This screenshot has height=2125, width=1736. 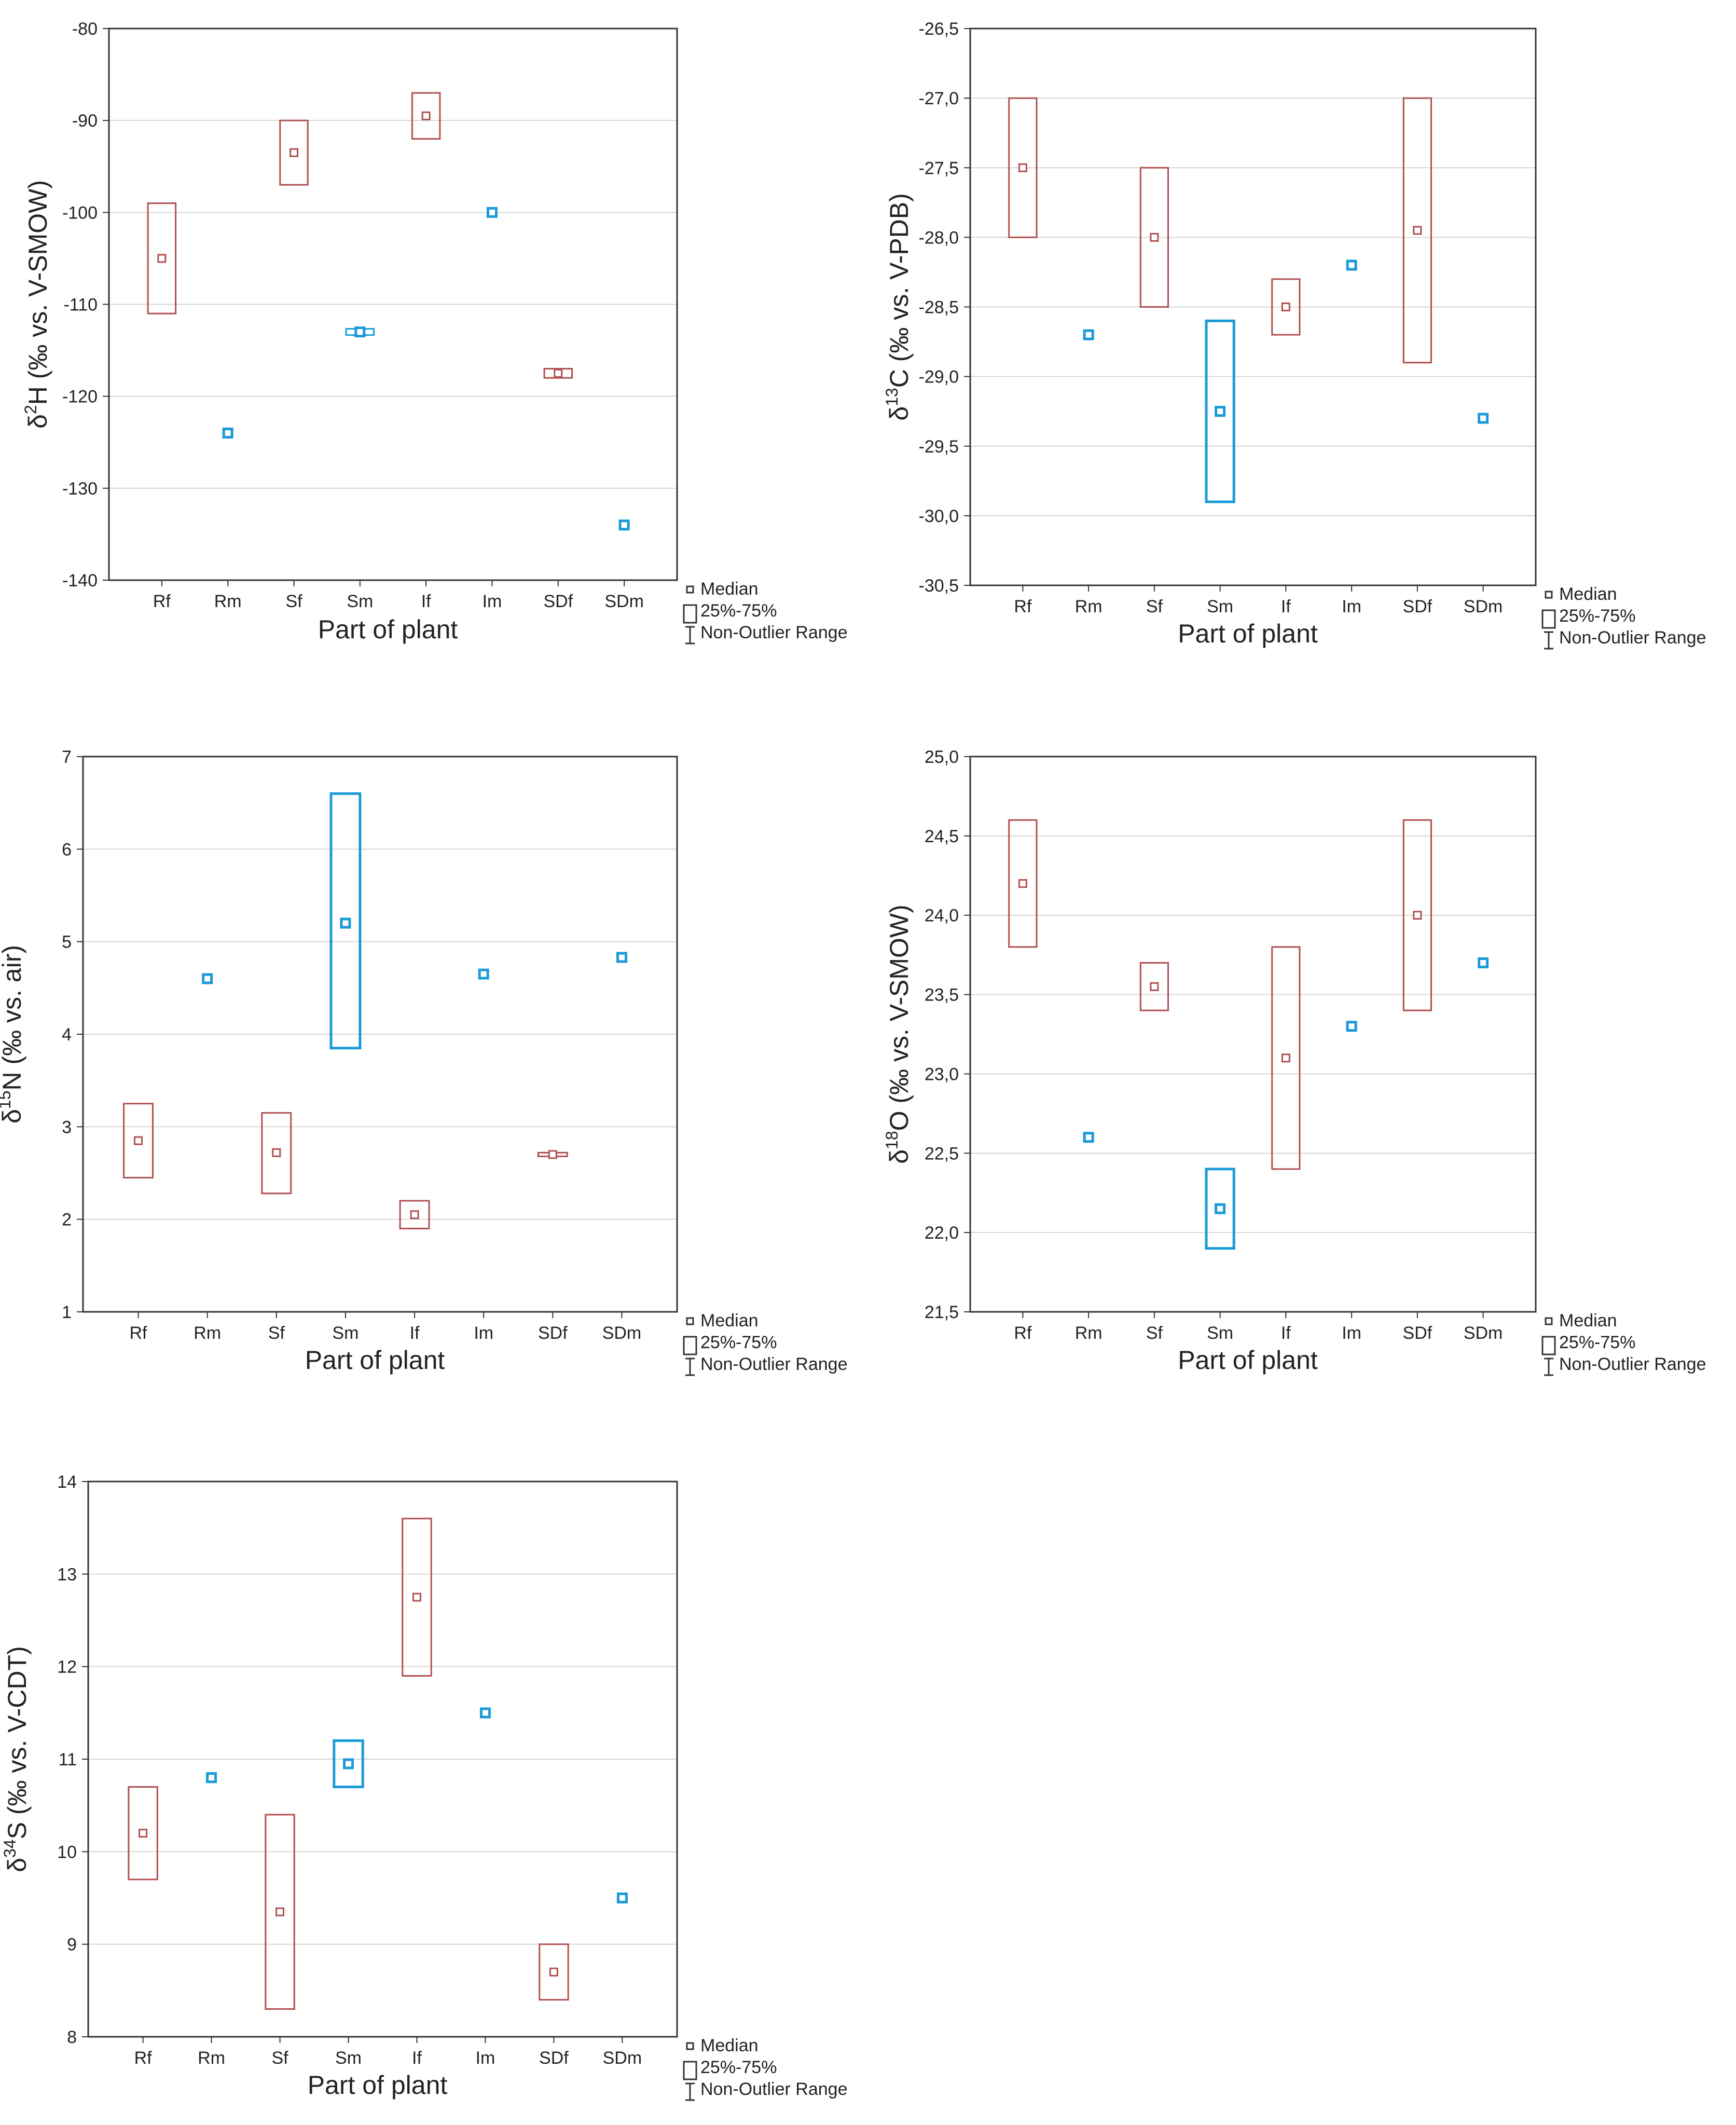 What do you see at coordinates (939, 377) in the screenshot?
I see `y-tick-label: -29,0` at bounding box center [939, 377].